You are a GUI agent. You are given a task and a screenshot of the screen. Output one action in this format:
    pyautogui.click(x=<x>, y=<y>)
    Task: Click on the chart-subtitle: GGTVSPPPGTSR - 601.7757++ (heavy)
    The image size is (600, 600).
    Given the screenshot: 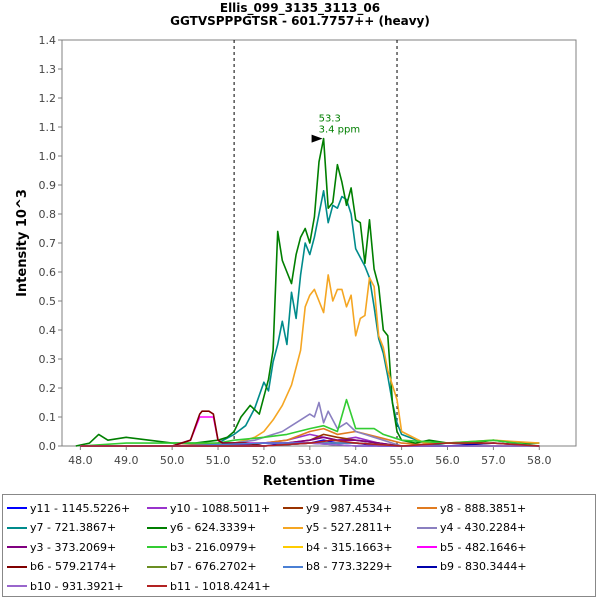 What is the action you would take?
    pyautogui.click(x=300, y=21)
    